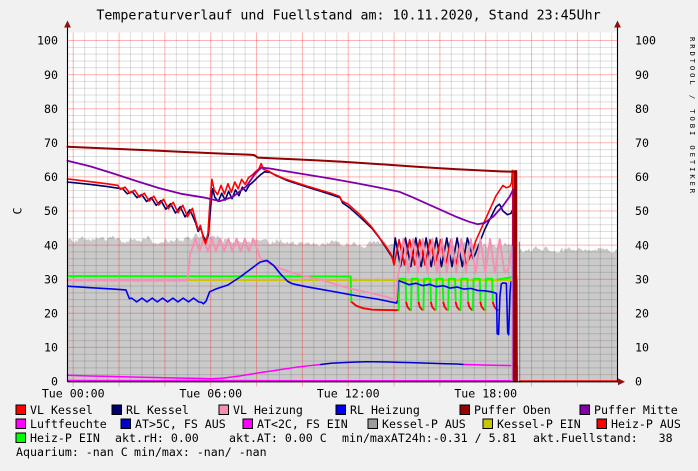 The width and height of the screenshot is (698, 471). I want to click on y-tick-label-right: 80, so click(642, 109).